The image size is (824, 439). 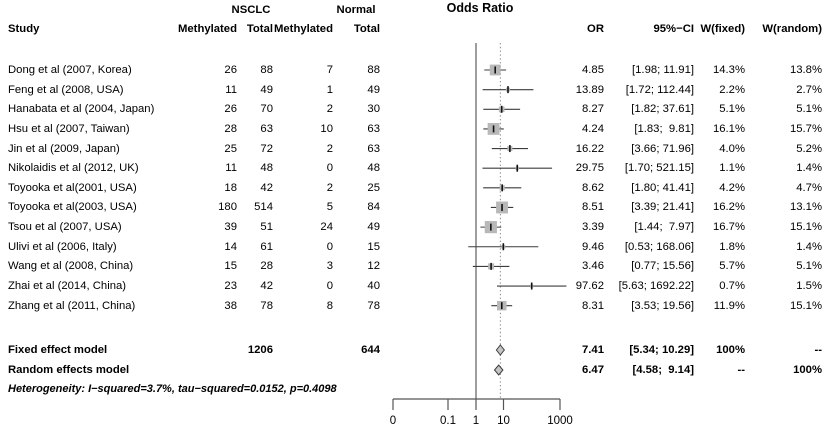 I want to click on axis-tick-label: 0, so click(x=393, y=421).